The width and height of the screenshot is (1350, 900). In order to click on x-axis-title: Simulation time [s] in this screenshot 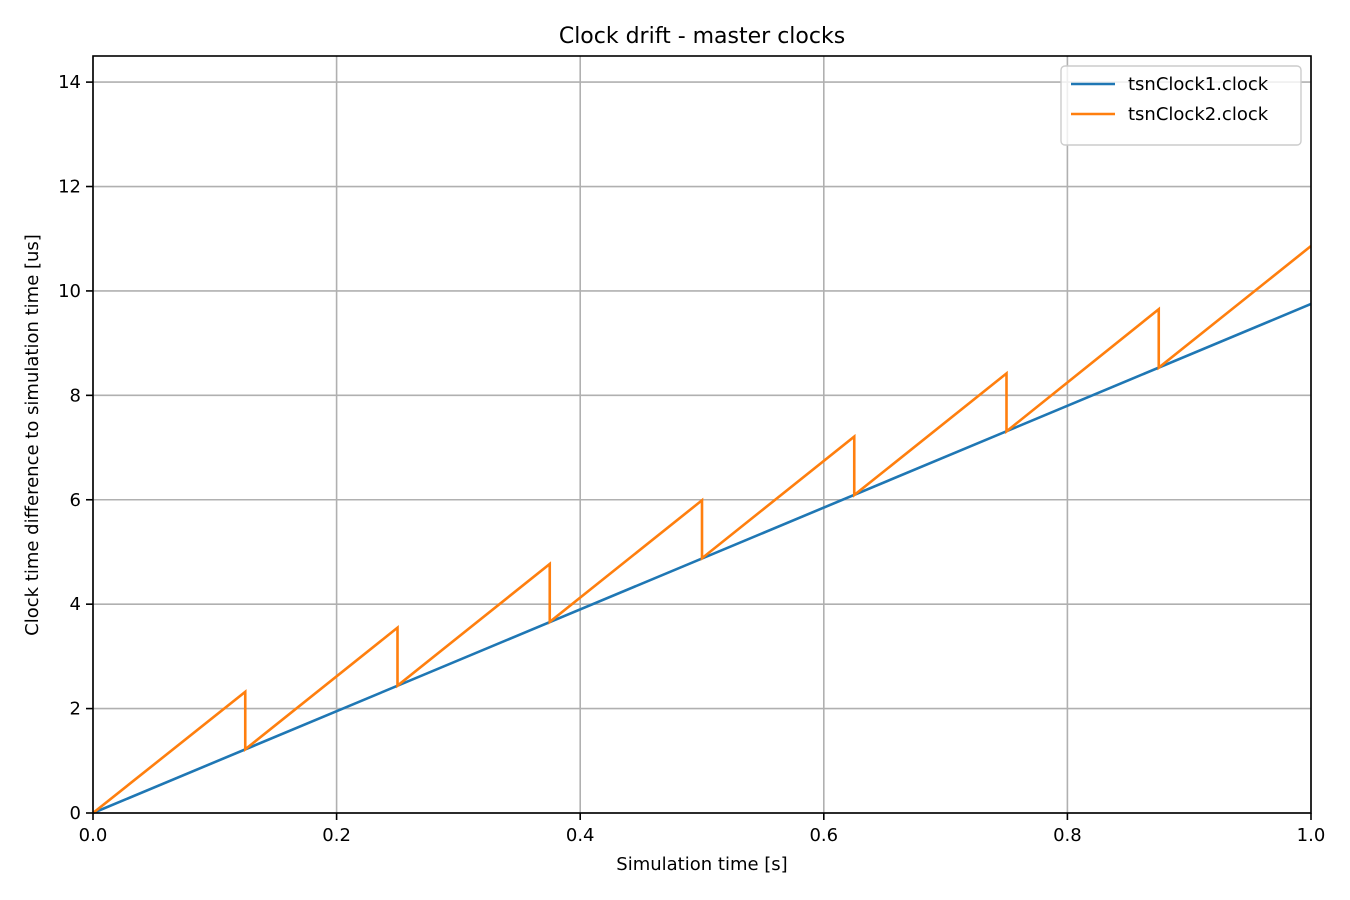, I will do `click(701, 864)`.